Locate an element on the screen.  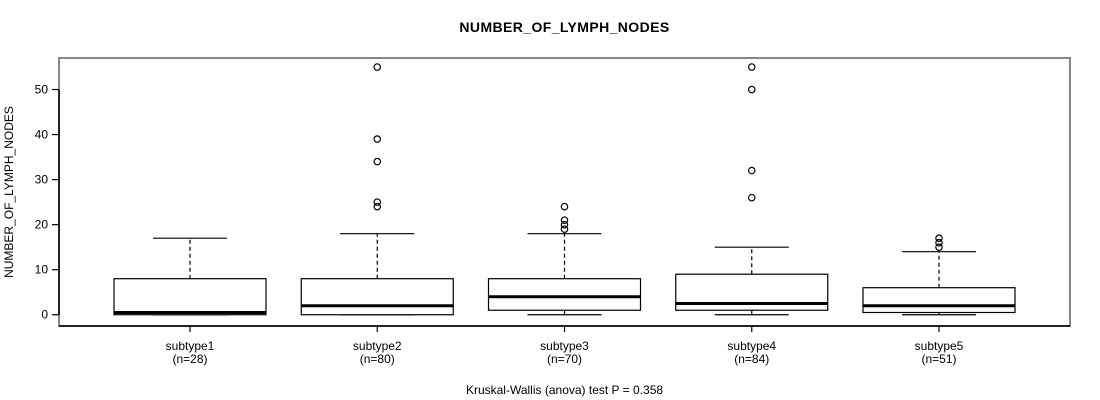
y-tick-label: 40 is located at coordinates (42, 135).